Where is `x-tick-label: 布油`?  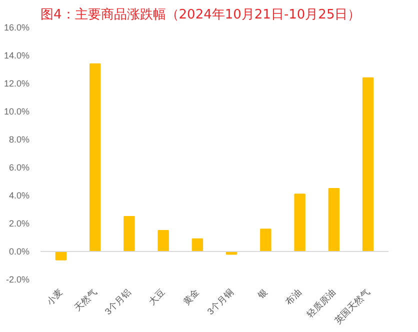
x-tick-label: 布油 is located at coordinates (294, 296).